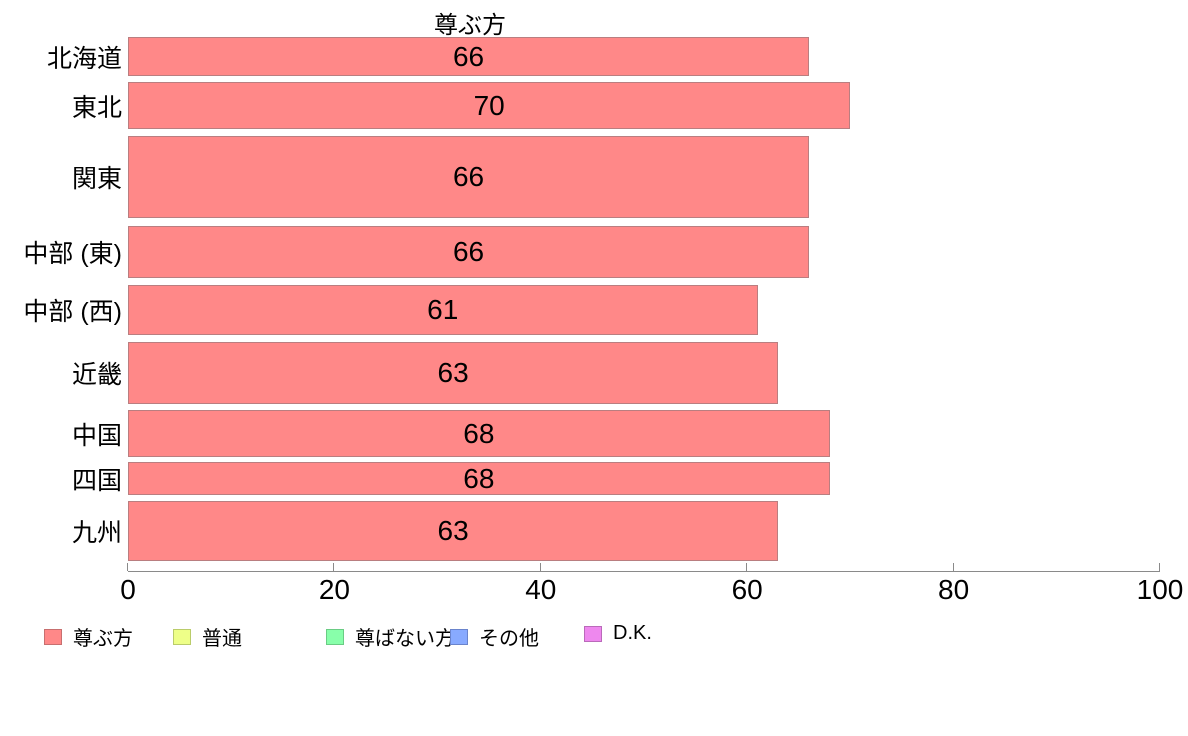 The image size is (1188, 736). I want to click on bar-region-8: 63, so click(453, 531).